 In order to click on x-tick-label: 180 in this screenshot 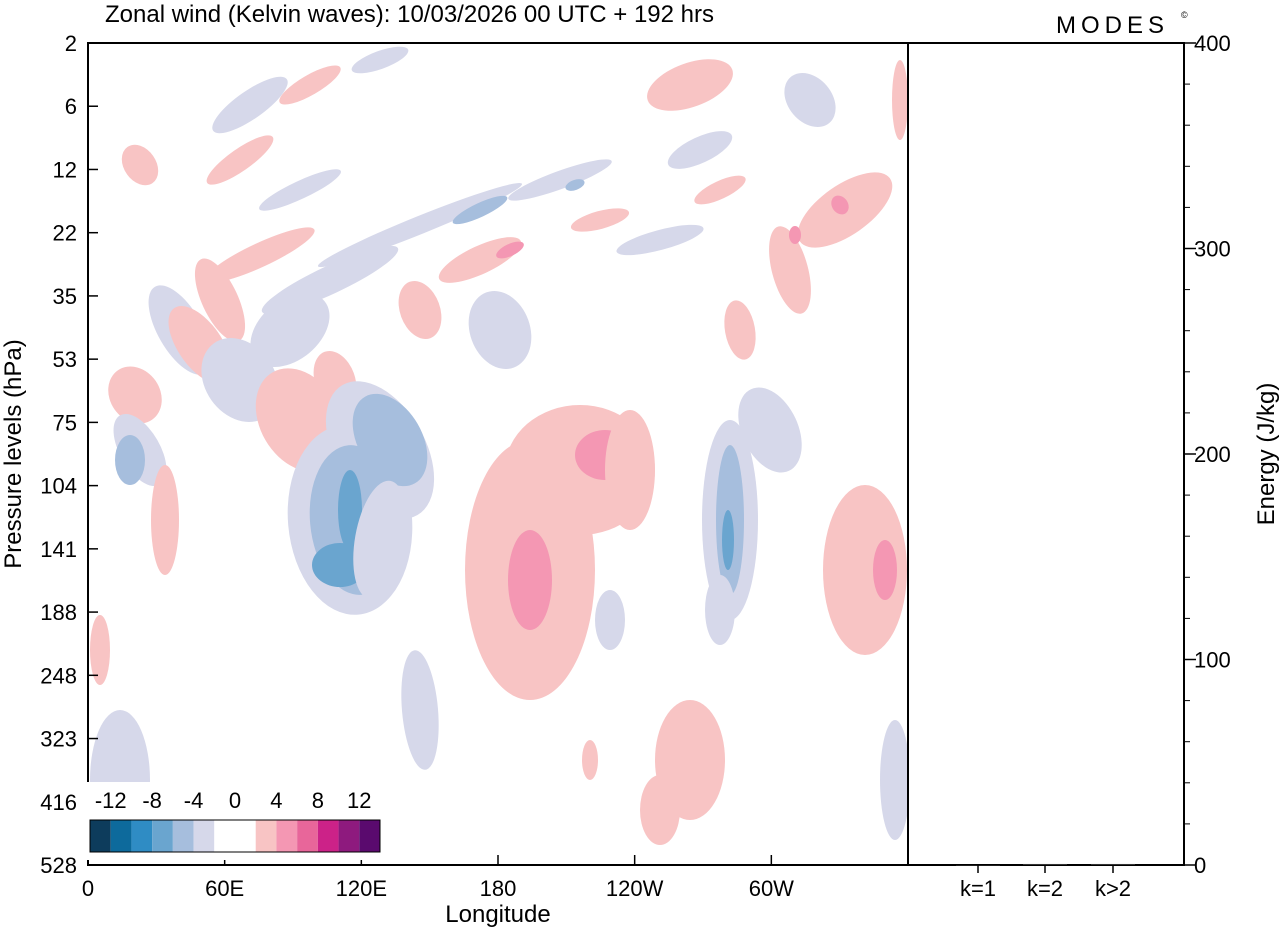, I will do `click(498, 888)`.